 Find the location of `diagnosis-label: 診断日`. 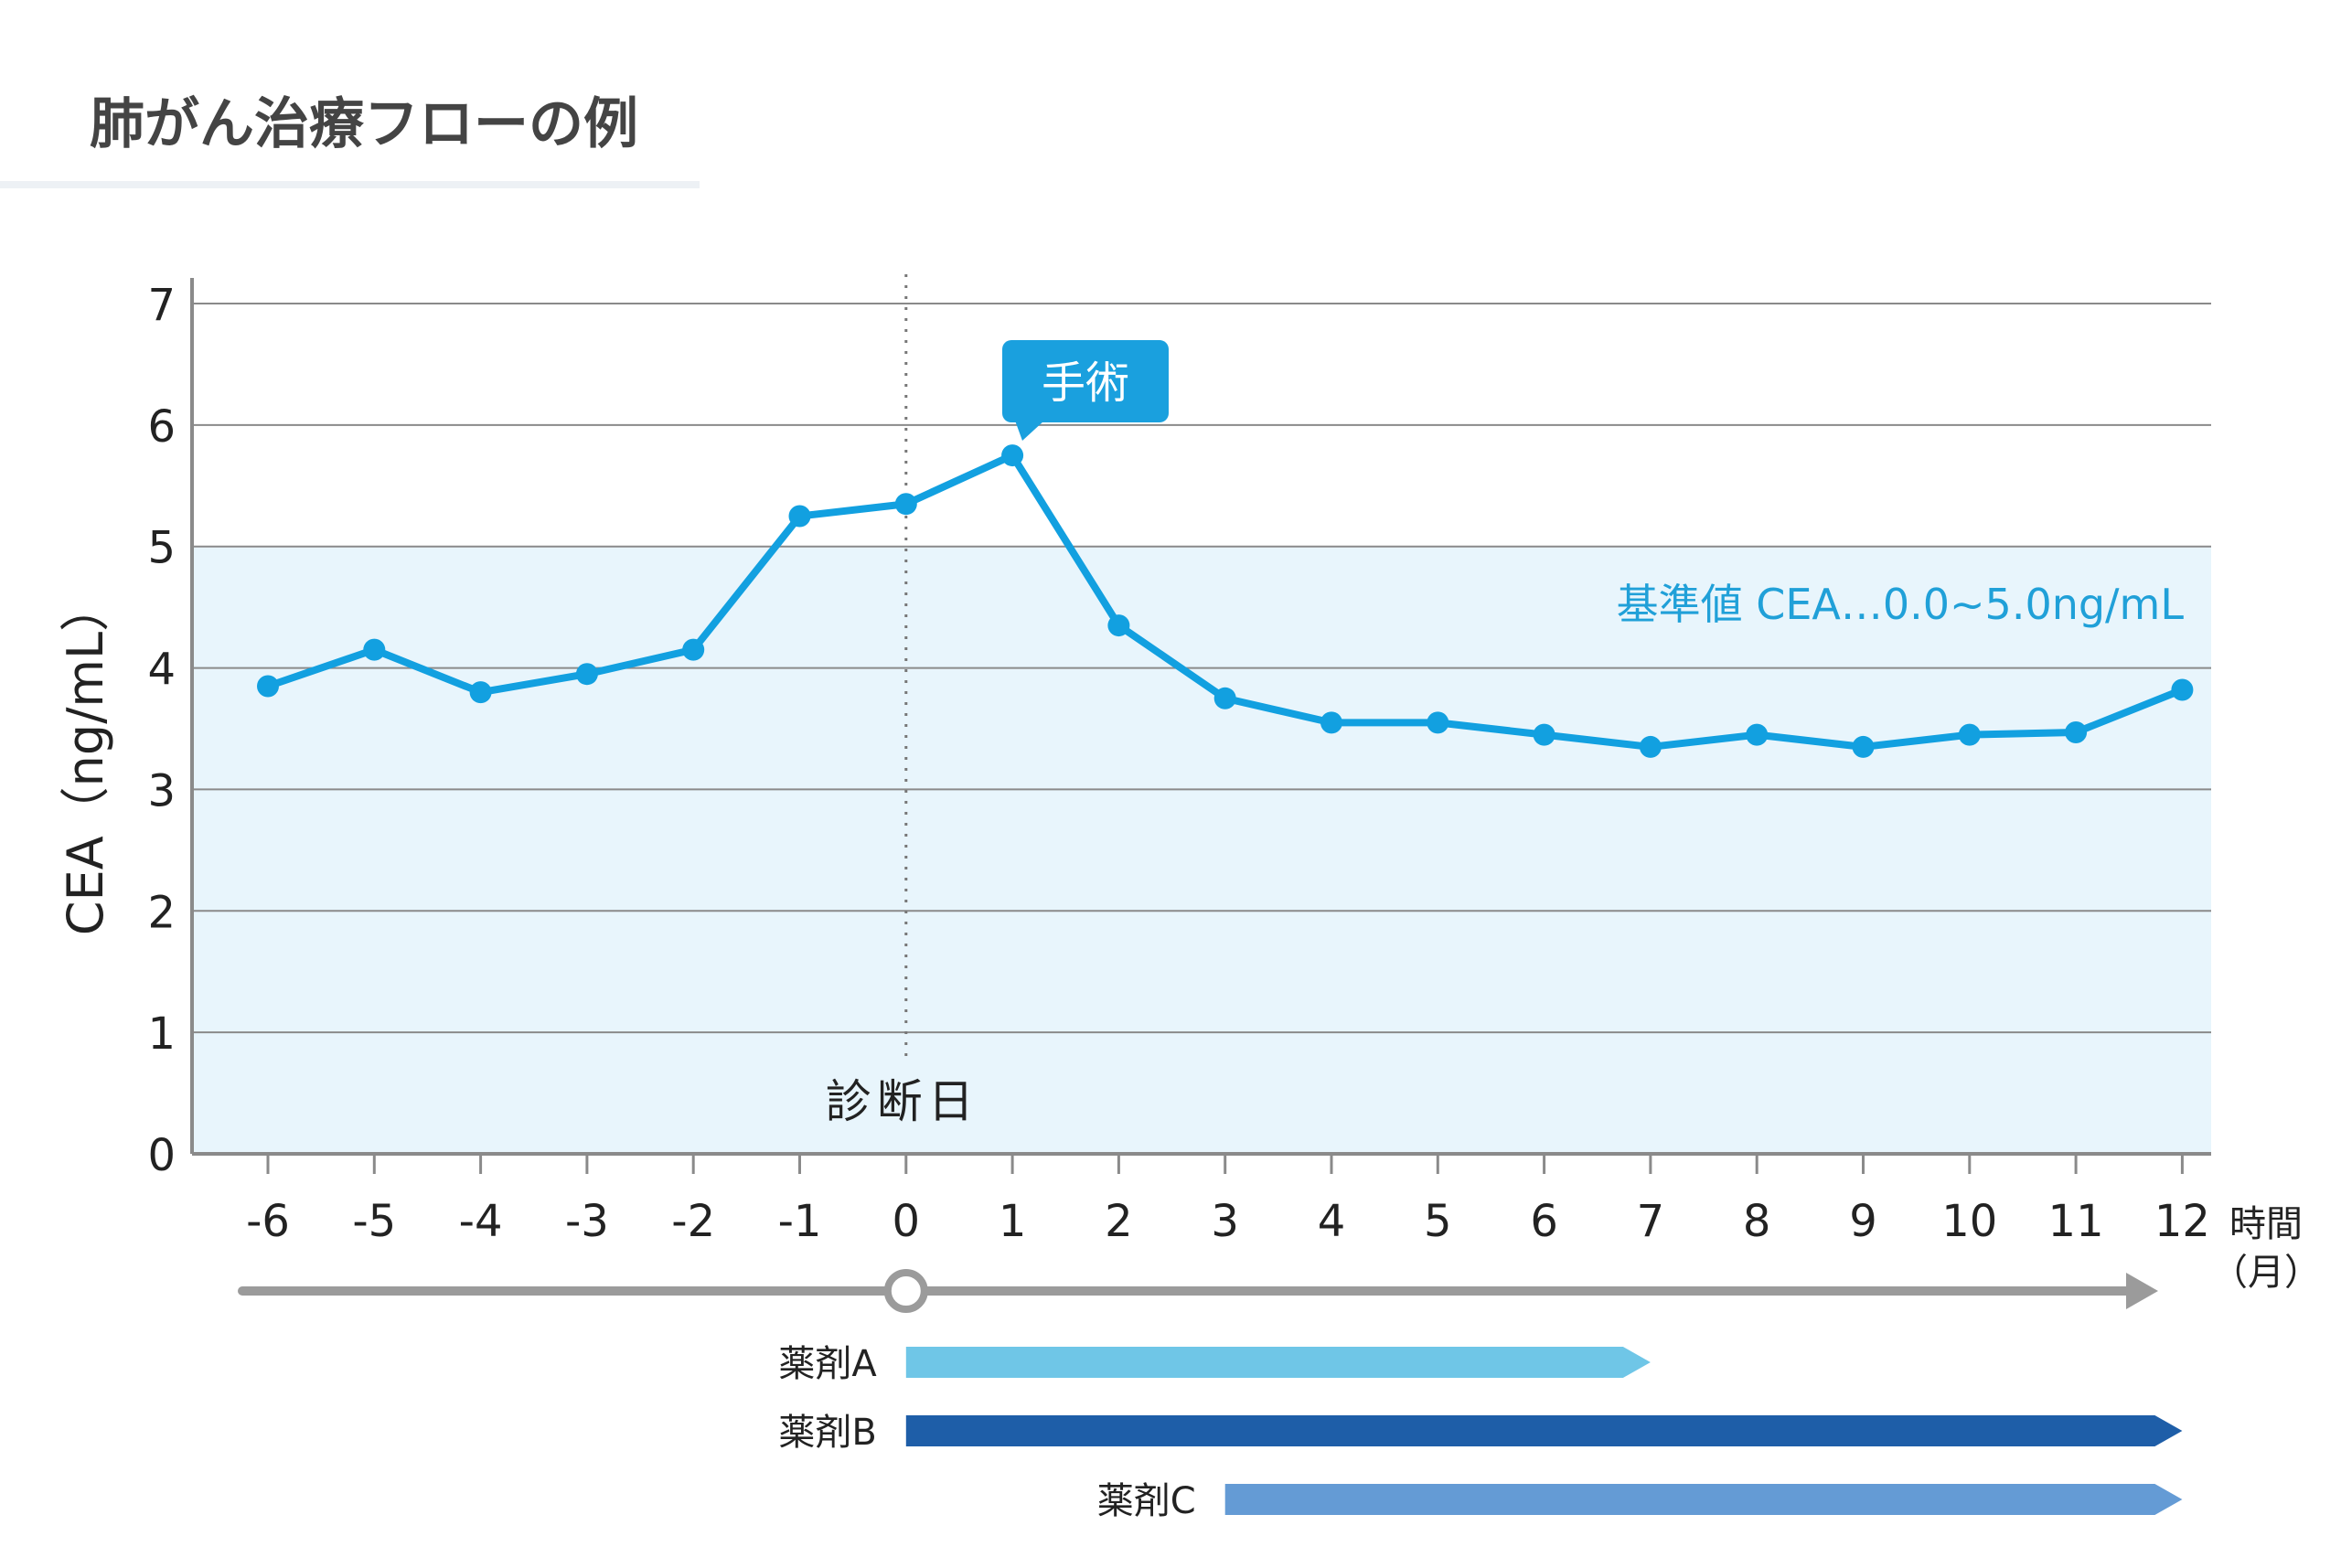

diagnosis-label: 診断日 is located at coordinates (903, 1101).